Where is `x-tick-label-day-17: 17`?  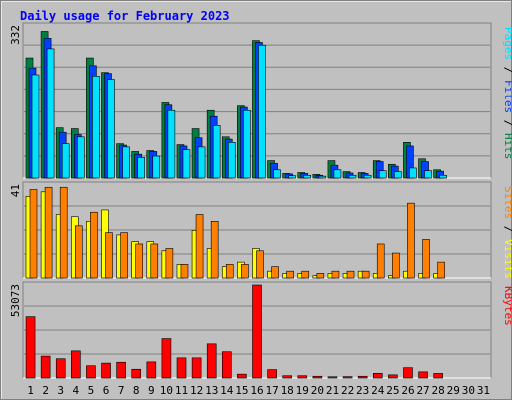
x-tick-label-day-17: 17 is located at coordinates (271, 390).